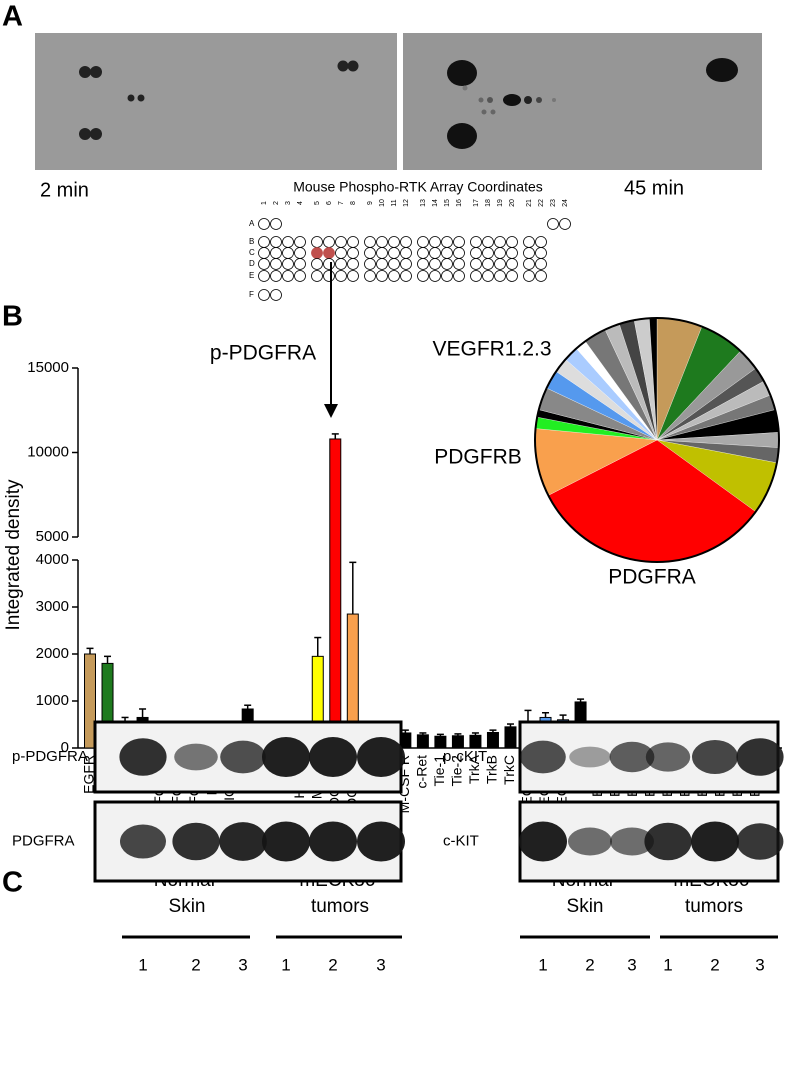 The height and width of the screenshot is (1088, 789). I want to click on pie-chart: PDGFRA PDGFRB VEGFR1.2.3, so click(606, 453).